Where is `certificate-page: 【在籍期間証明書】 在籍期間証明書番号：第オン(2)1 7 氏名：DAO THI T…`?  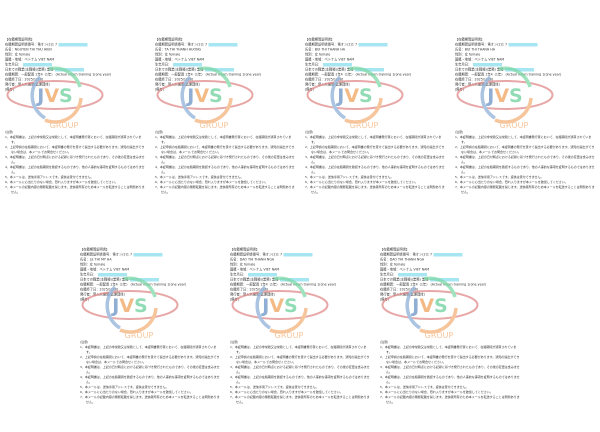 certificate-page: 【在籍期間証明書】 在籍期間証明書番号：第オン(2)1 7 氏名：DAO THI T… is located at coordinates (300, 337).